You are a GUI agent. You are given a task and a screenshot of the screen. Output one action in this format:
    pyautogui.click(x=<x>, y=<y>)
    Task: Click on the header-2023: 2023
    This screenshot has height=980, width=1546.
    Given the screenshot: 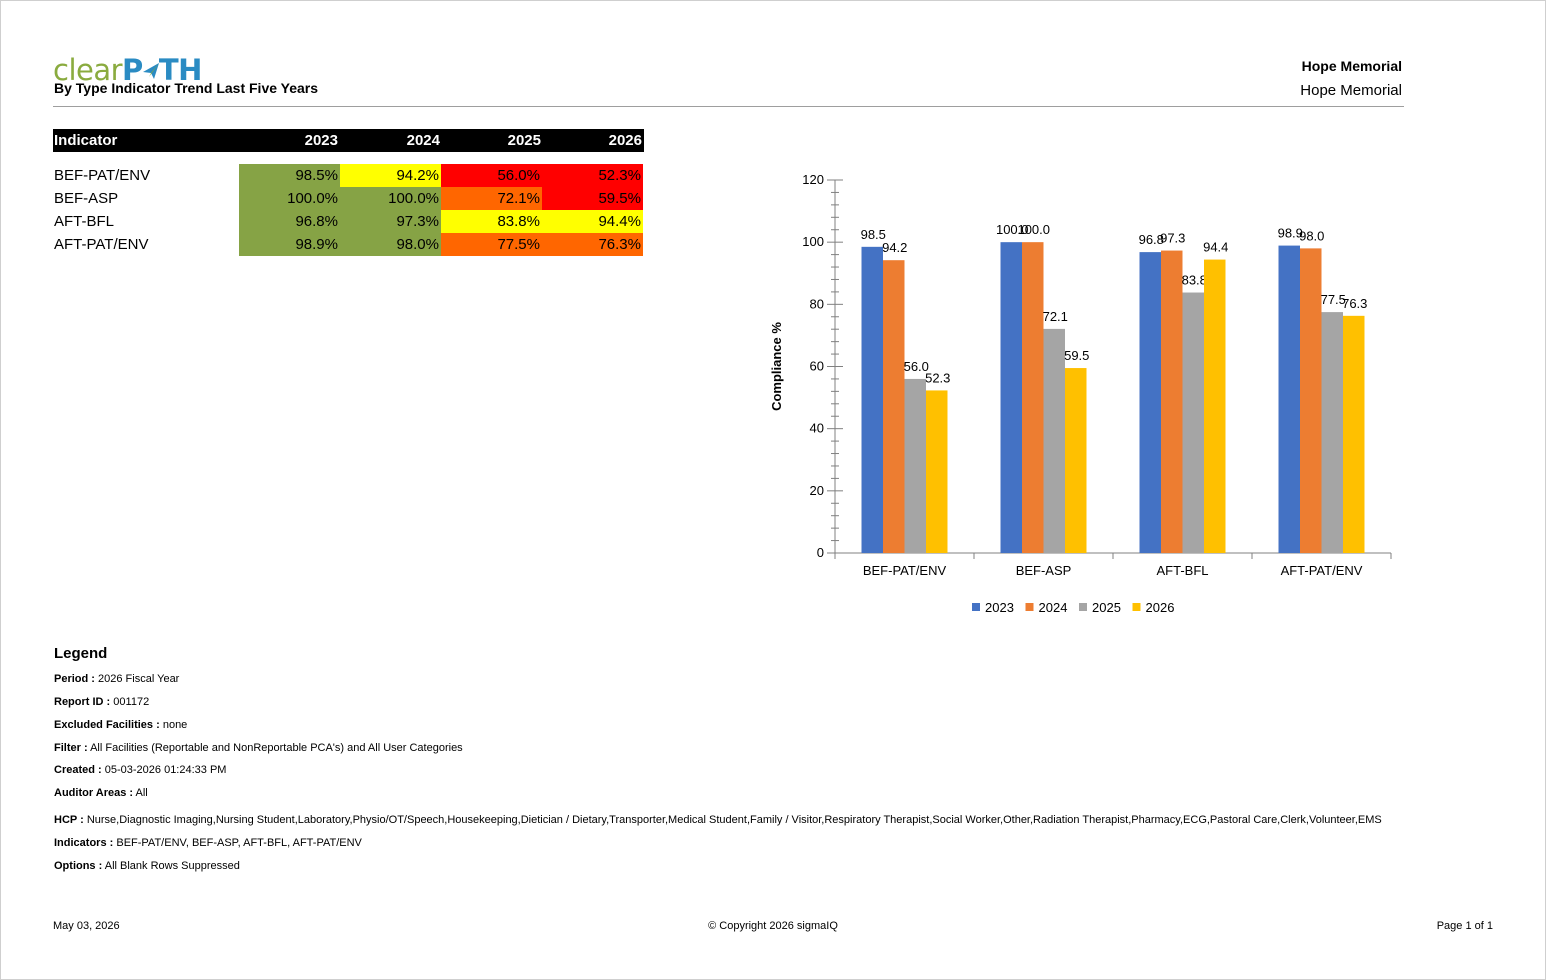 What is the action you would take?
    pyautogui.click(x=321, y=140)
    